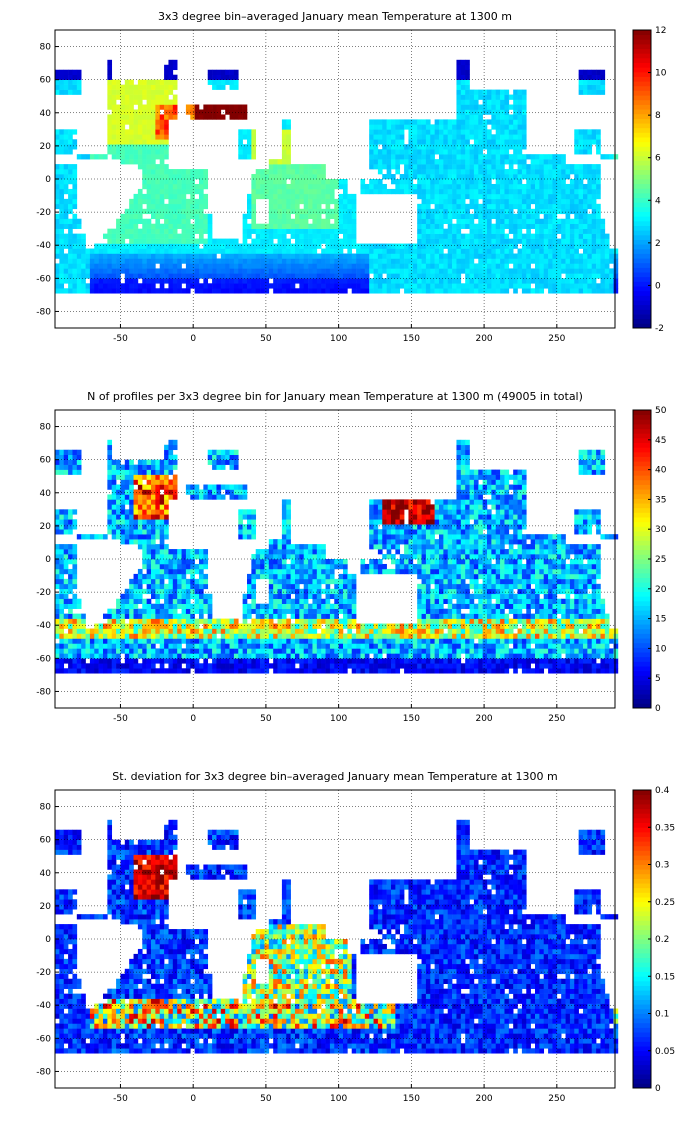  What do you see at coordinates (658, 244) in the screenshot?
I see `colorbar-tick-label: 2` at bounding box center [658, 244].